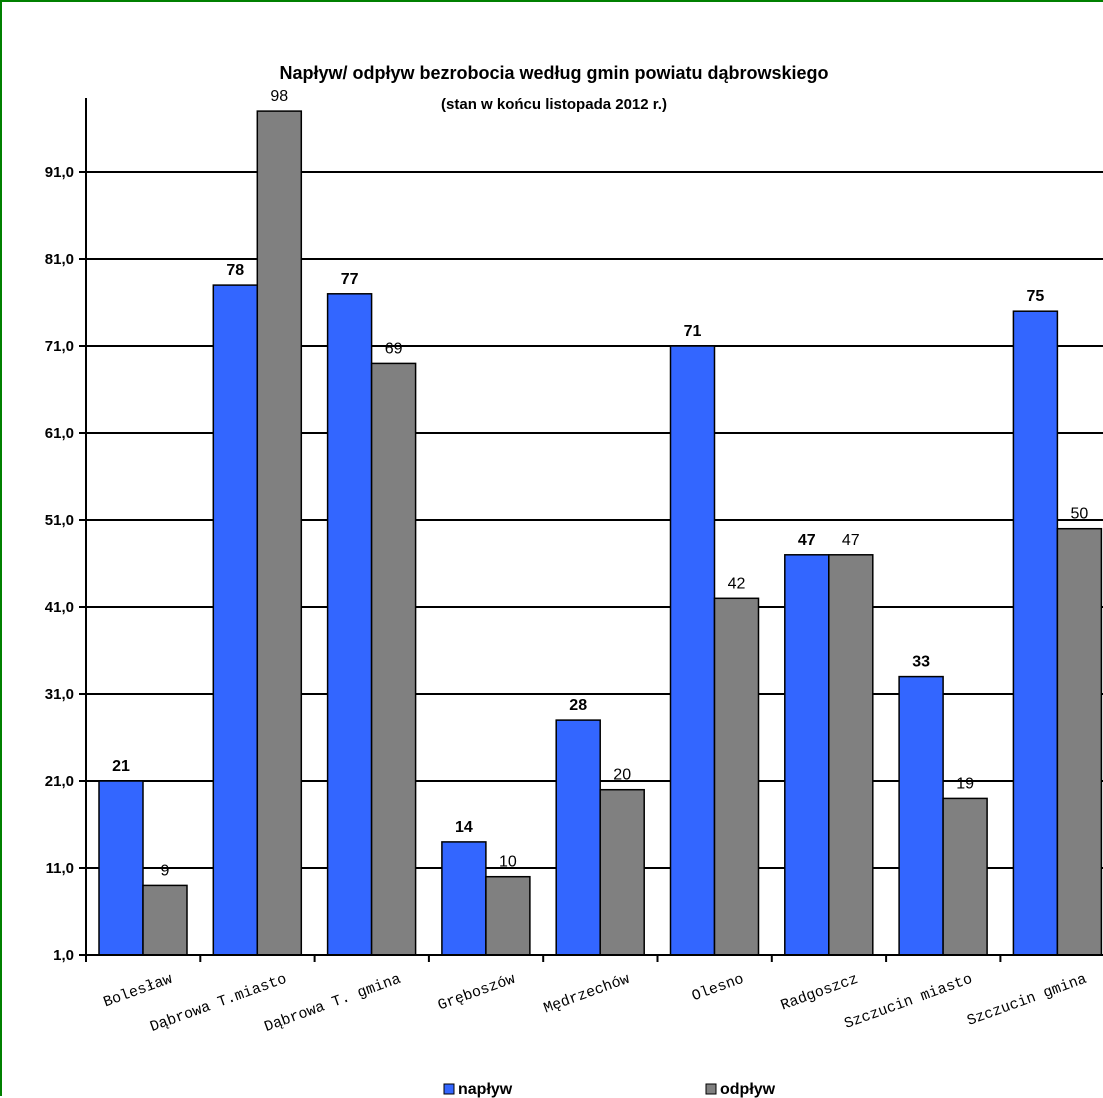 This screenshot has width=1103, height=1098. I want to click on legend-label-napływ: napływ, so click(485, 1089).